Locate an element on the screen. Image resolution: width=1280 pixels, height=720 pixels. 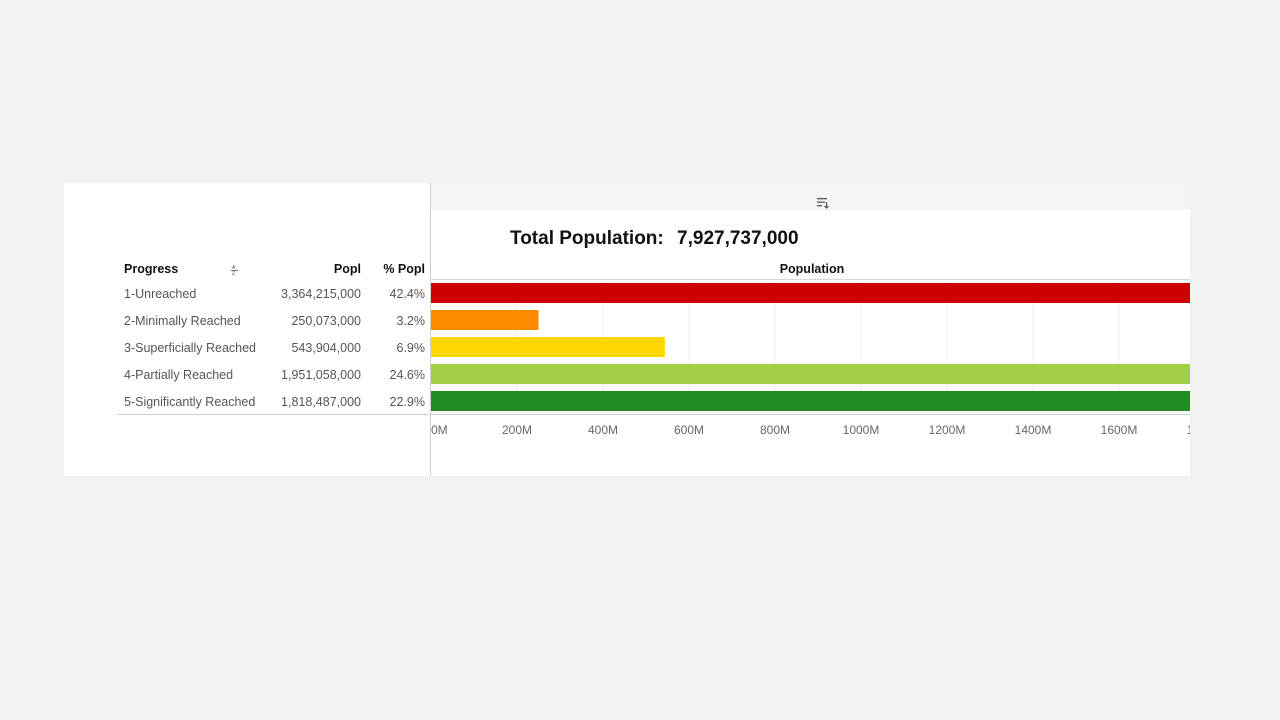
row-label: 5-Significantly Reached is located at coordinates (190, 402).